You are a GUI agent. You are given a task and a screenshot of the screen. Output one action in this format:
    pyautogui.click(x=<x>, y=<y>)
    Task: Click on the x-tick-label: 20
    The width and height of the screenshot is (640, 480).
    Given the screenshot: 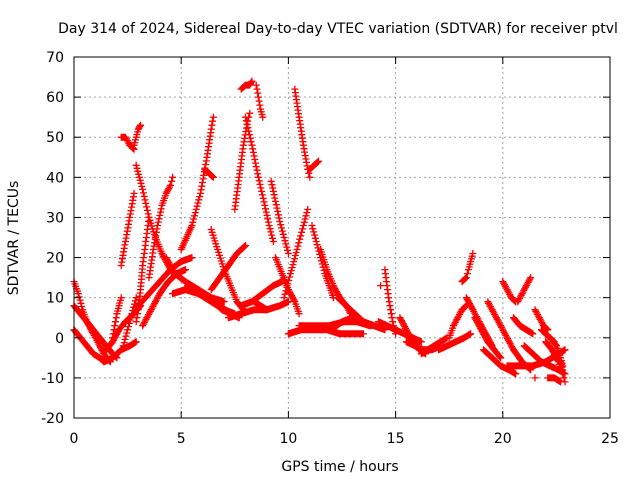 What is the action you would take?
    pyautogui.click(x=503, y=439)
    